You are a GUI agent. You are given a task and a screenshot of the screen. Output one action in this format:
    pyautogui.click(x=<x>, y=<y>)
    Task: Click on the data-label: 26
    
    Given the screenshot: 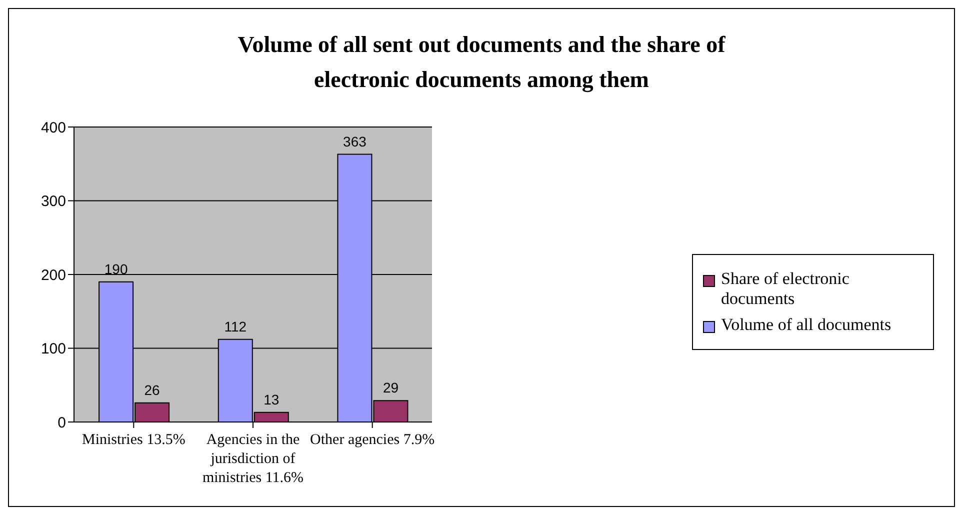 What is the action you would take?
    pyautogui.click(x=152, y=390)
    